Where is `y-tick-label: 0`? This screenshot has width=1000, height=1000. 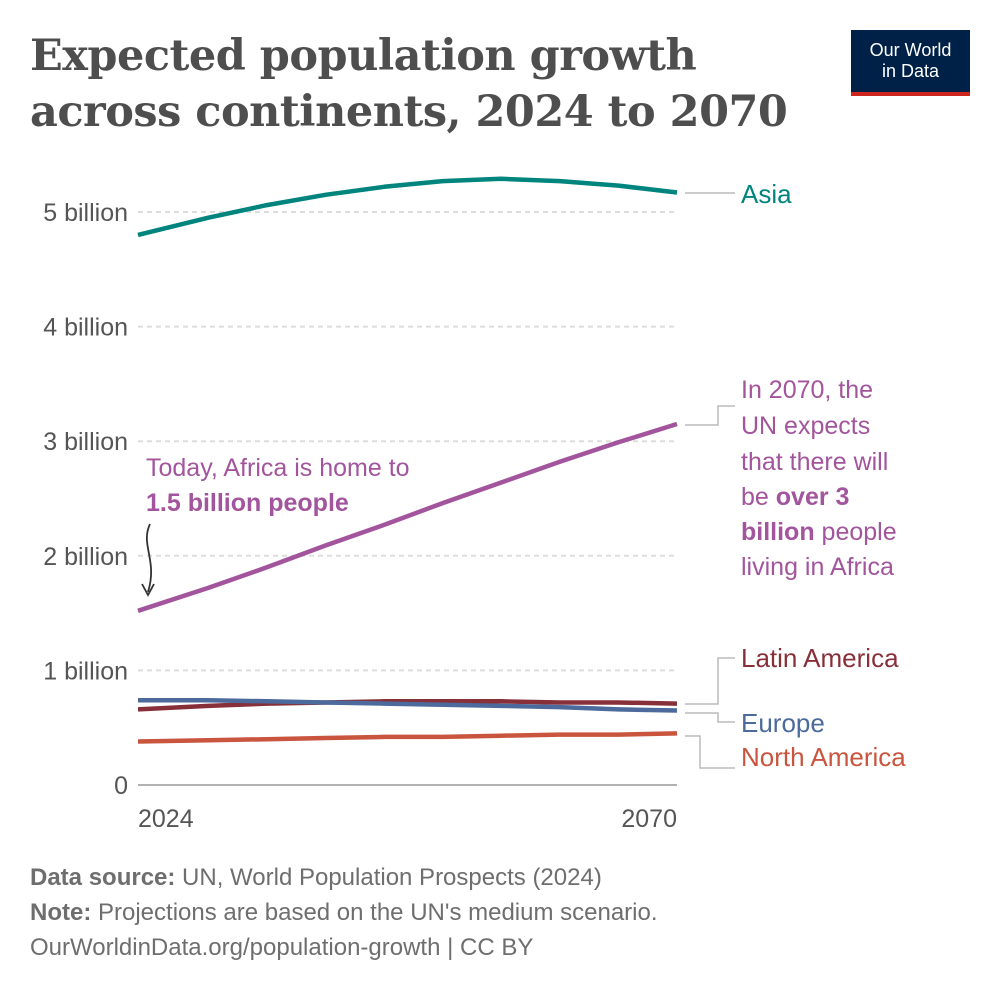
y-tick-label: 0 is located at coordinates (121, 786).